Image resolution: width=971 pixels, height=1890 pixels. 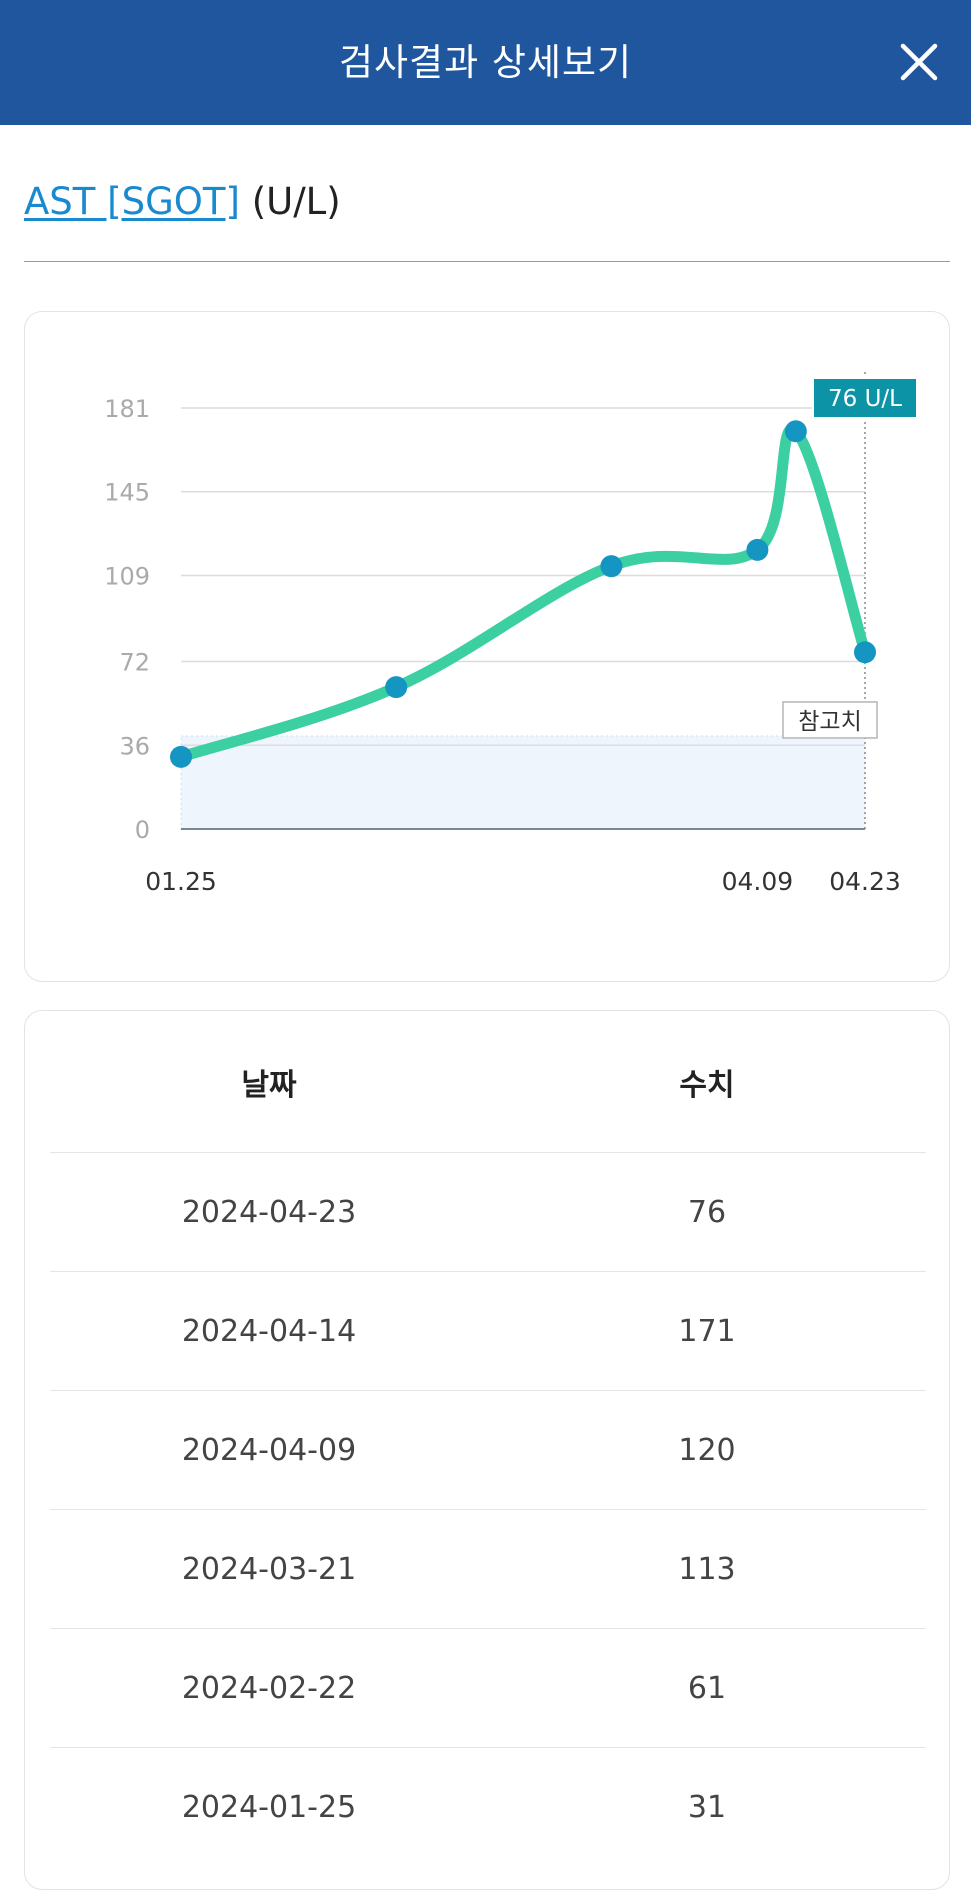 I want to click on table-row: 2024-04-09 120, so click(x=488, y=1450).